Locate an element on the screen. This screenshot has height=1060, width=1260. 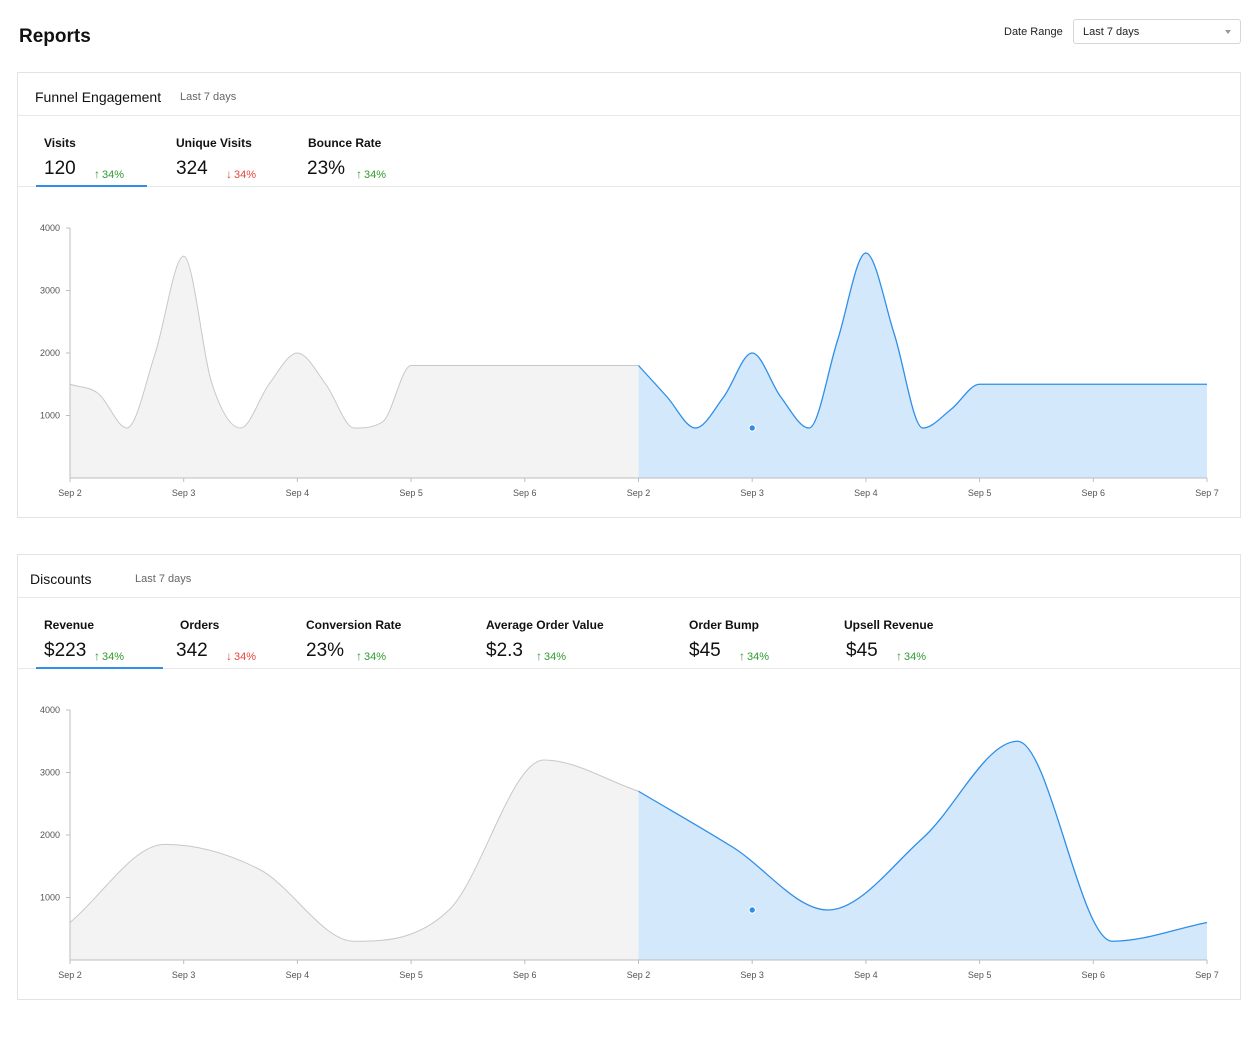
card-header: Funnel Engagement Last 7 days is located at coordinates (629, 94).